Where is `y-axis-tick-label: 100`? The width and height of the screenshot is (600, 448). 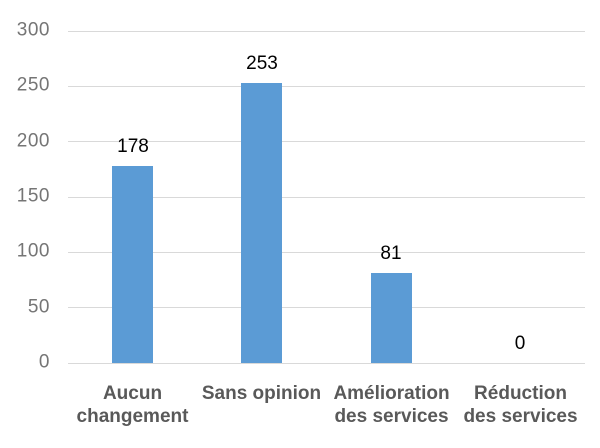
y-axis-tick-label: 100 is located at coordinates (33, 251).